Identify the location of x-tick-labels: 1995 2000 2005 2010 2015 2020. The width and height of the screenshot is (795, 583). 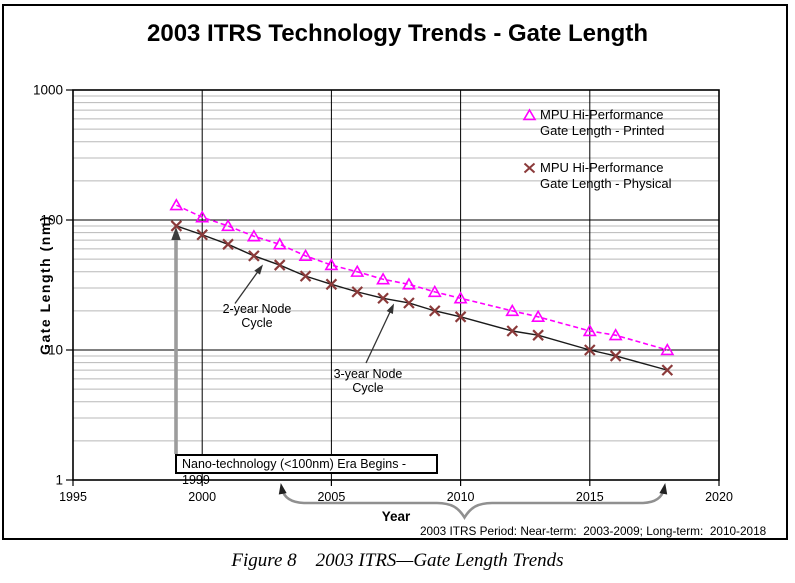
(396, 497).